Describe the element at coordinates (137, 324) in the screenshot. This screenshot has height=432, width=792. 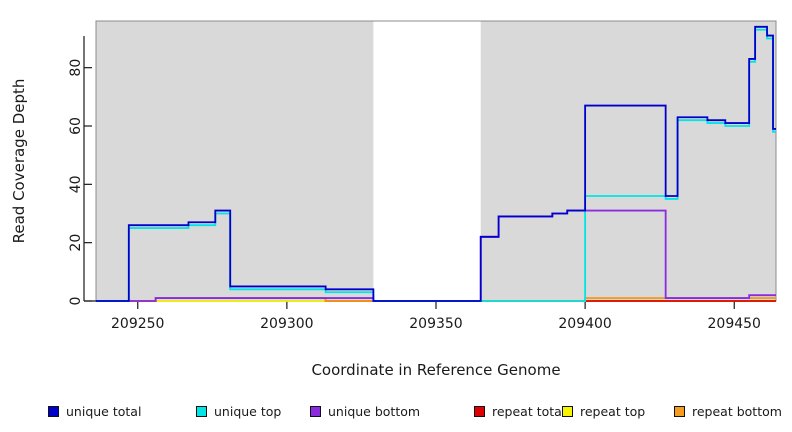
I see `x-axis-tick-label: 209250` at that location.